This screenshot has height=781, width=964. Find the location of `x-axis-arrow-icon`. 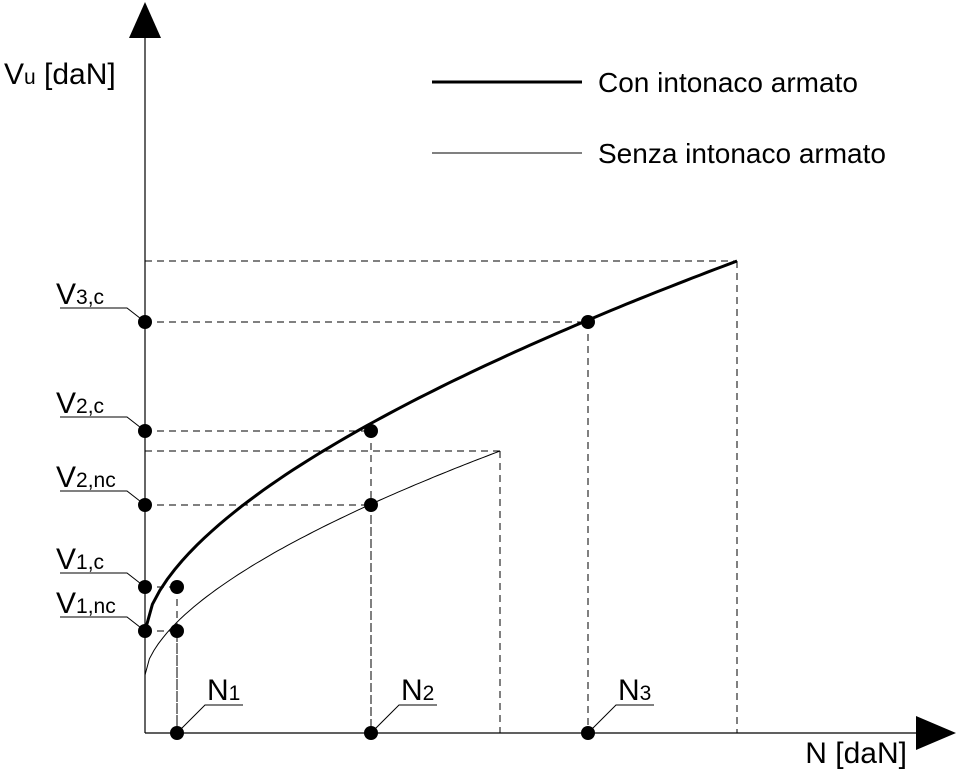

x-axis-arrow-icon is located at coordinates (936, 733).